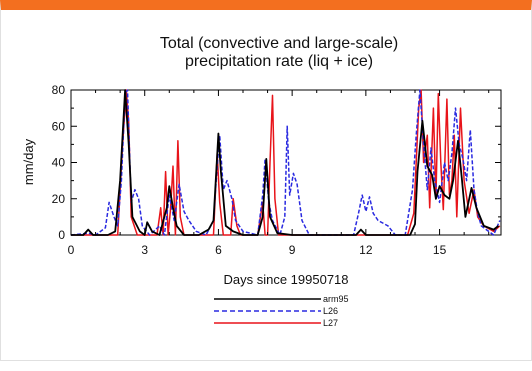  I want to click on x-tick-label-12: 12, so click(366, 250).